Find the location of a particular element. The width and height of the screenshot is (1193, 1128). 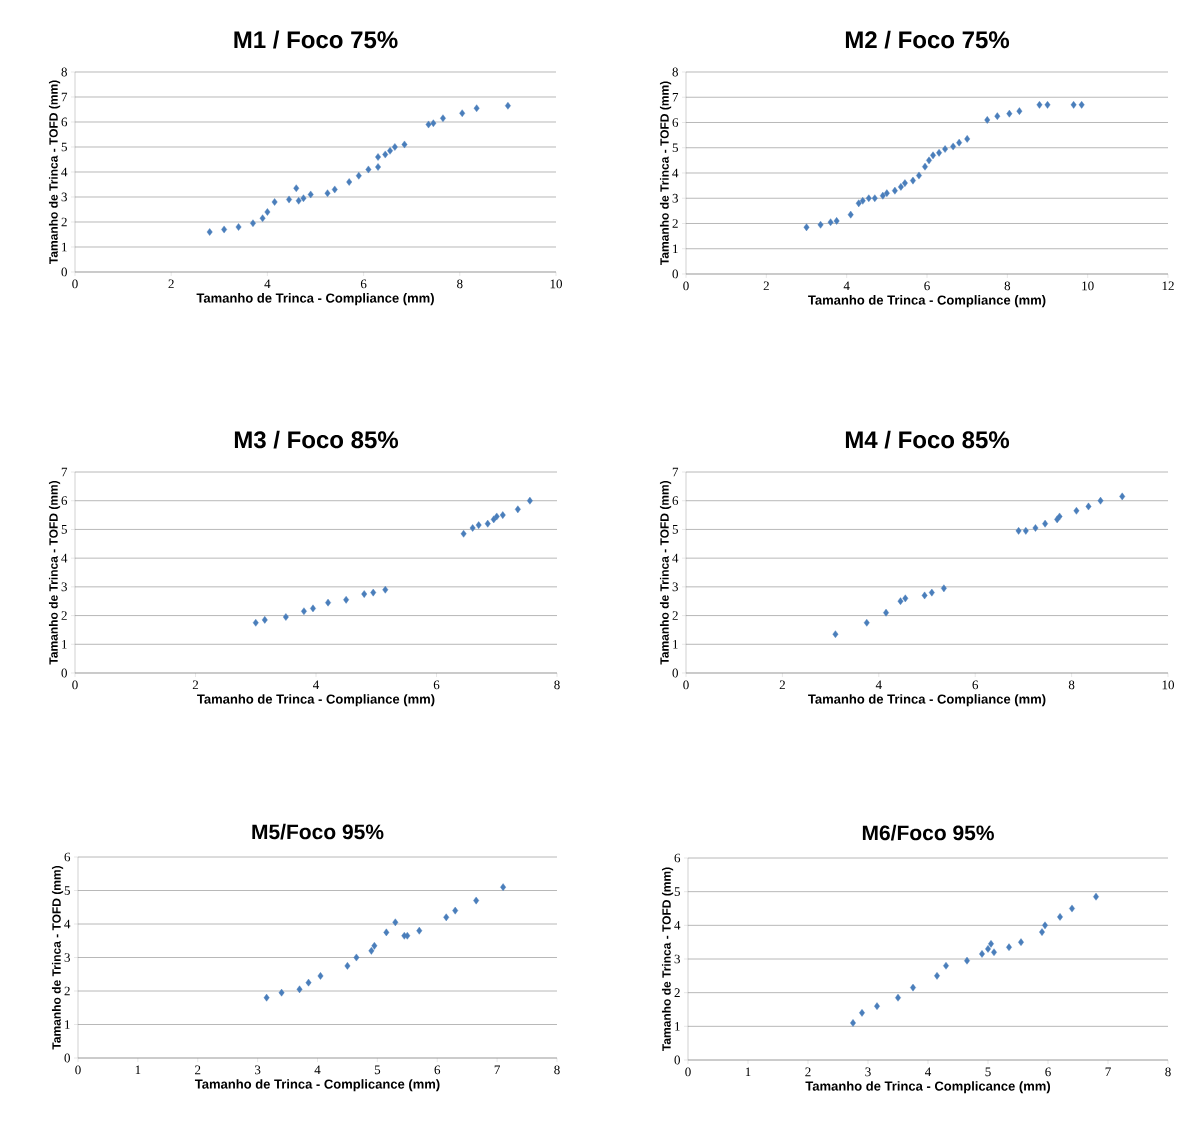

x-tick-label: 1 is located at coordinates (748, 1072).